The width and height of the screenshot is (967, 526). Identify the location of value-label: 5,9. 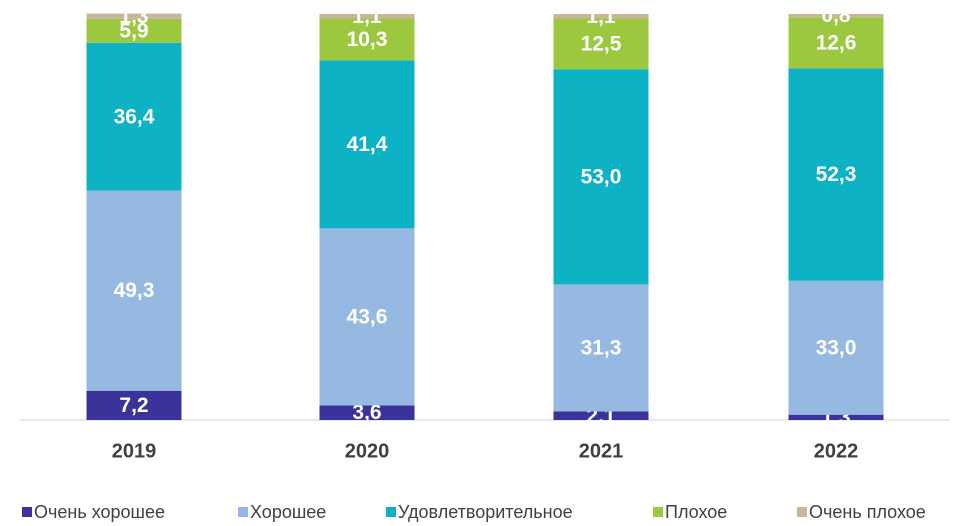
(133, 30).